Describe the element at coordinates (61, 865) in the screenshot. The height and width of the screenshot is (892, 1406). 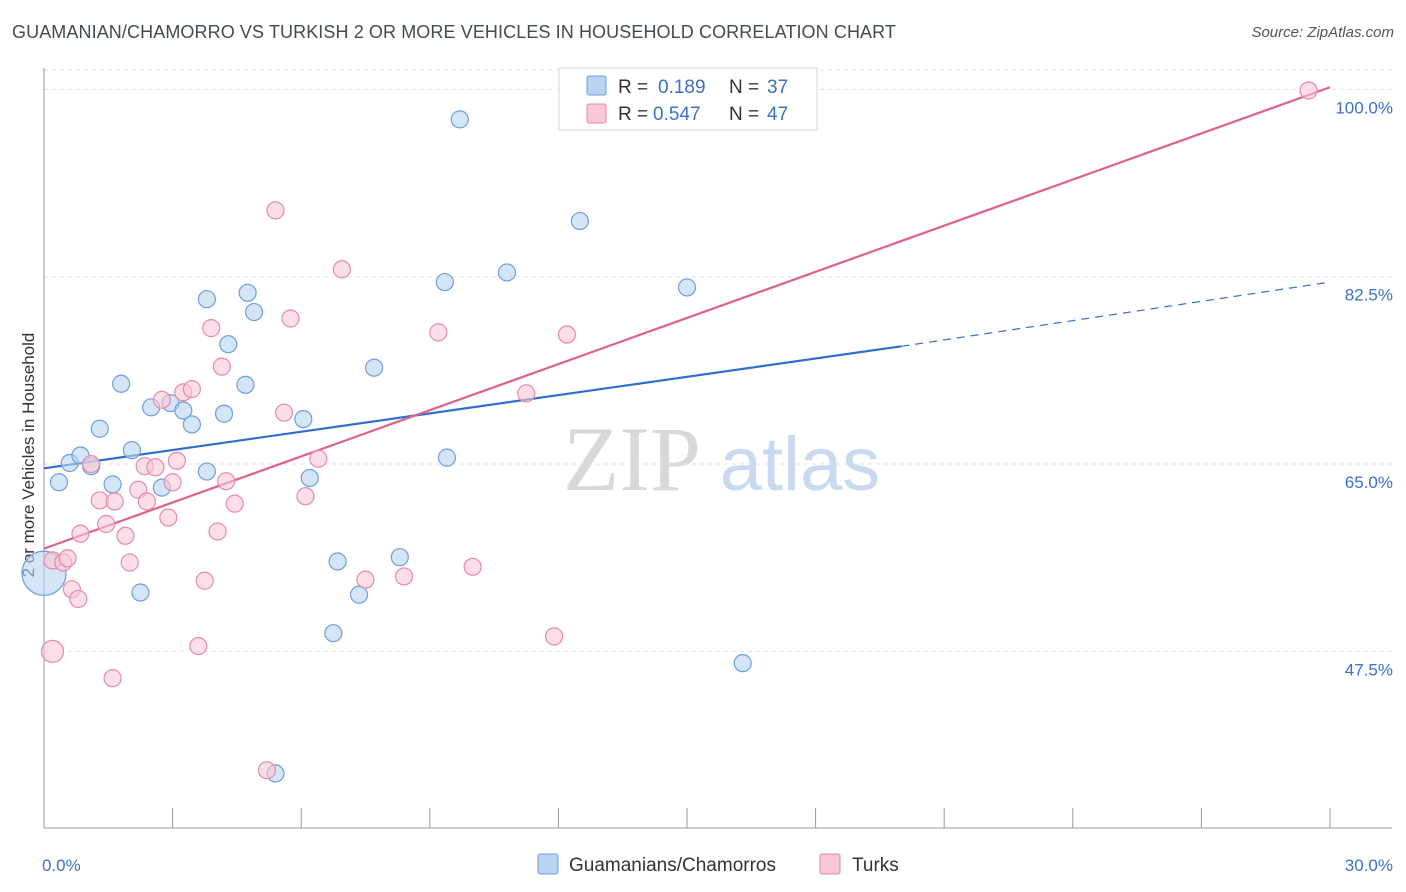
I see `x-tick-label: 0.0%` at that location.